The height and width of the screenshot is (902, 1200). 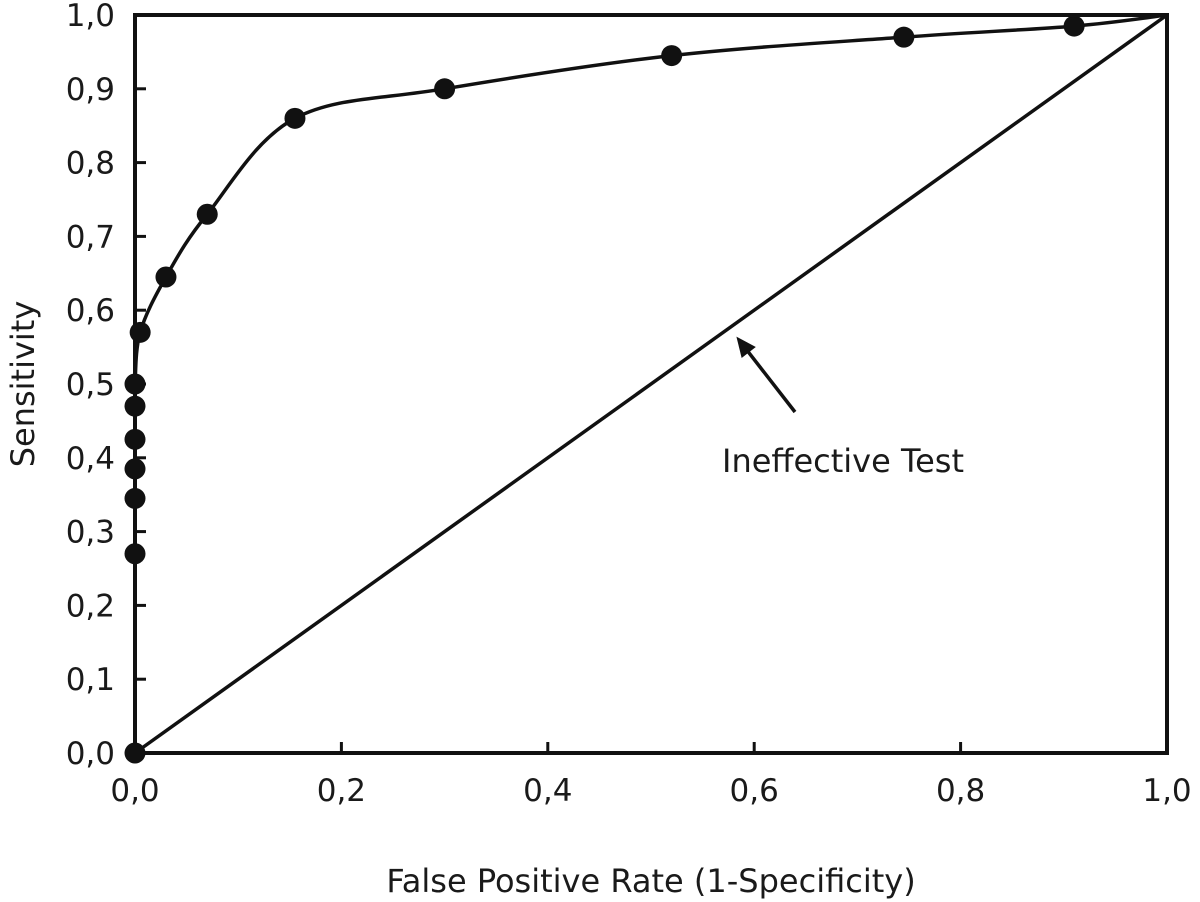 What do you see at coordinates (746, 347) in the screenshot?
I see `annotation-arrow-head` at bounding box center [746, 347].